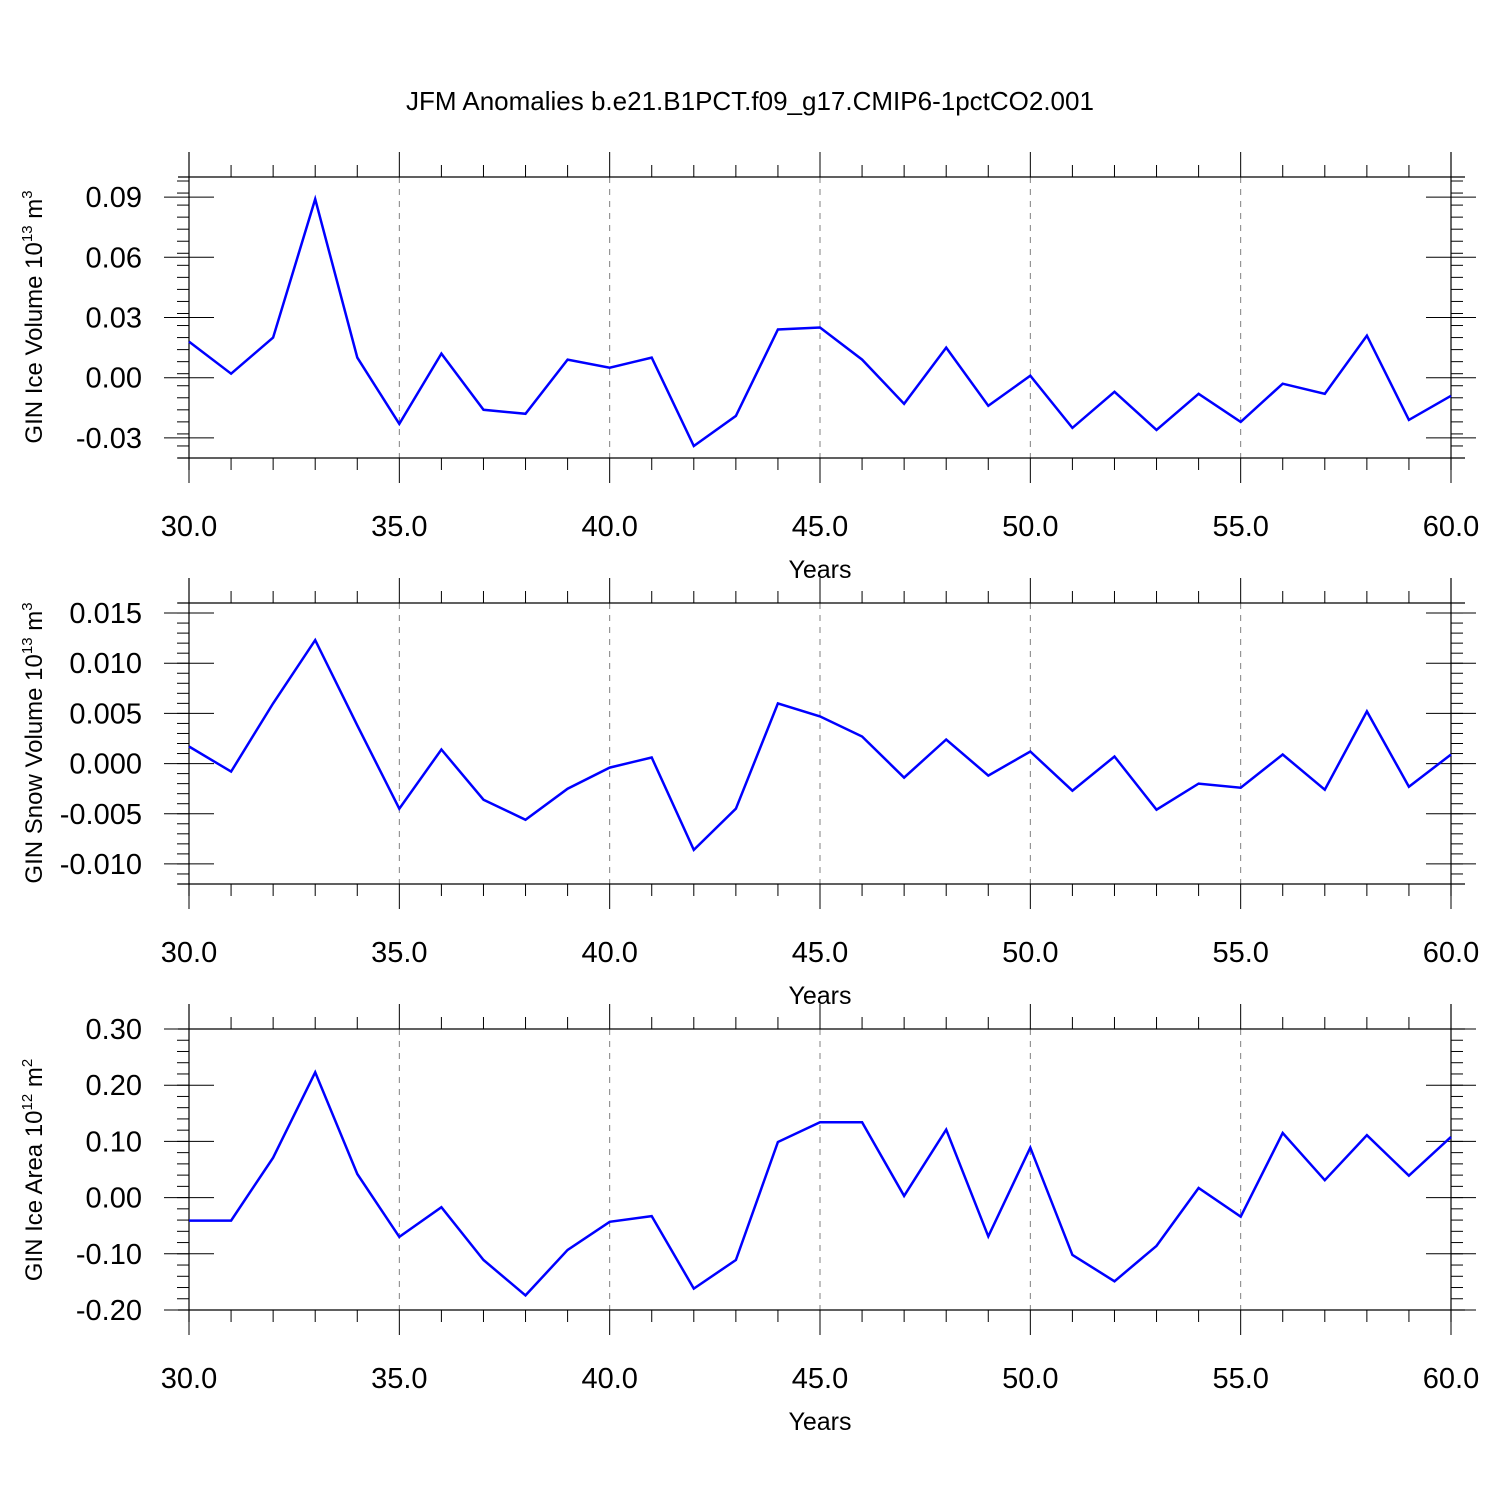  What do you see at coordinates (114, 198) in the screenshot?
I see `y-tick-label: 0.09` at bounding box center [114, 198].